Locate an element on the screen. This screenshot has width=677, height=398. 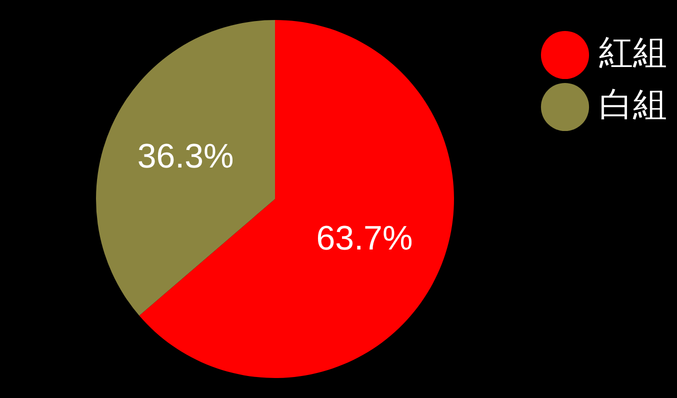
legend-label: 白組 is located at coordinates (633, 104).